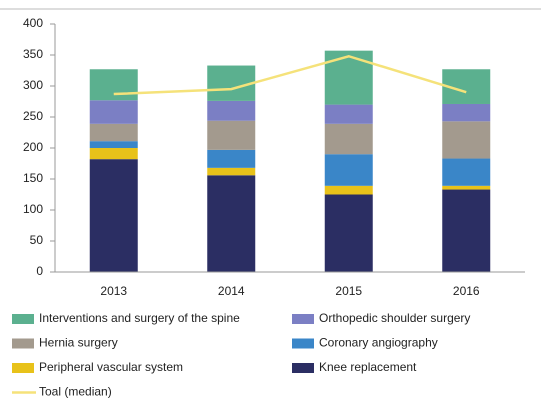 The image size is (541, 401). What do you see at coordinates (33, 54) in the screenshot?
I see `y-tick-label: 350` at bounding box center [33, 54].